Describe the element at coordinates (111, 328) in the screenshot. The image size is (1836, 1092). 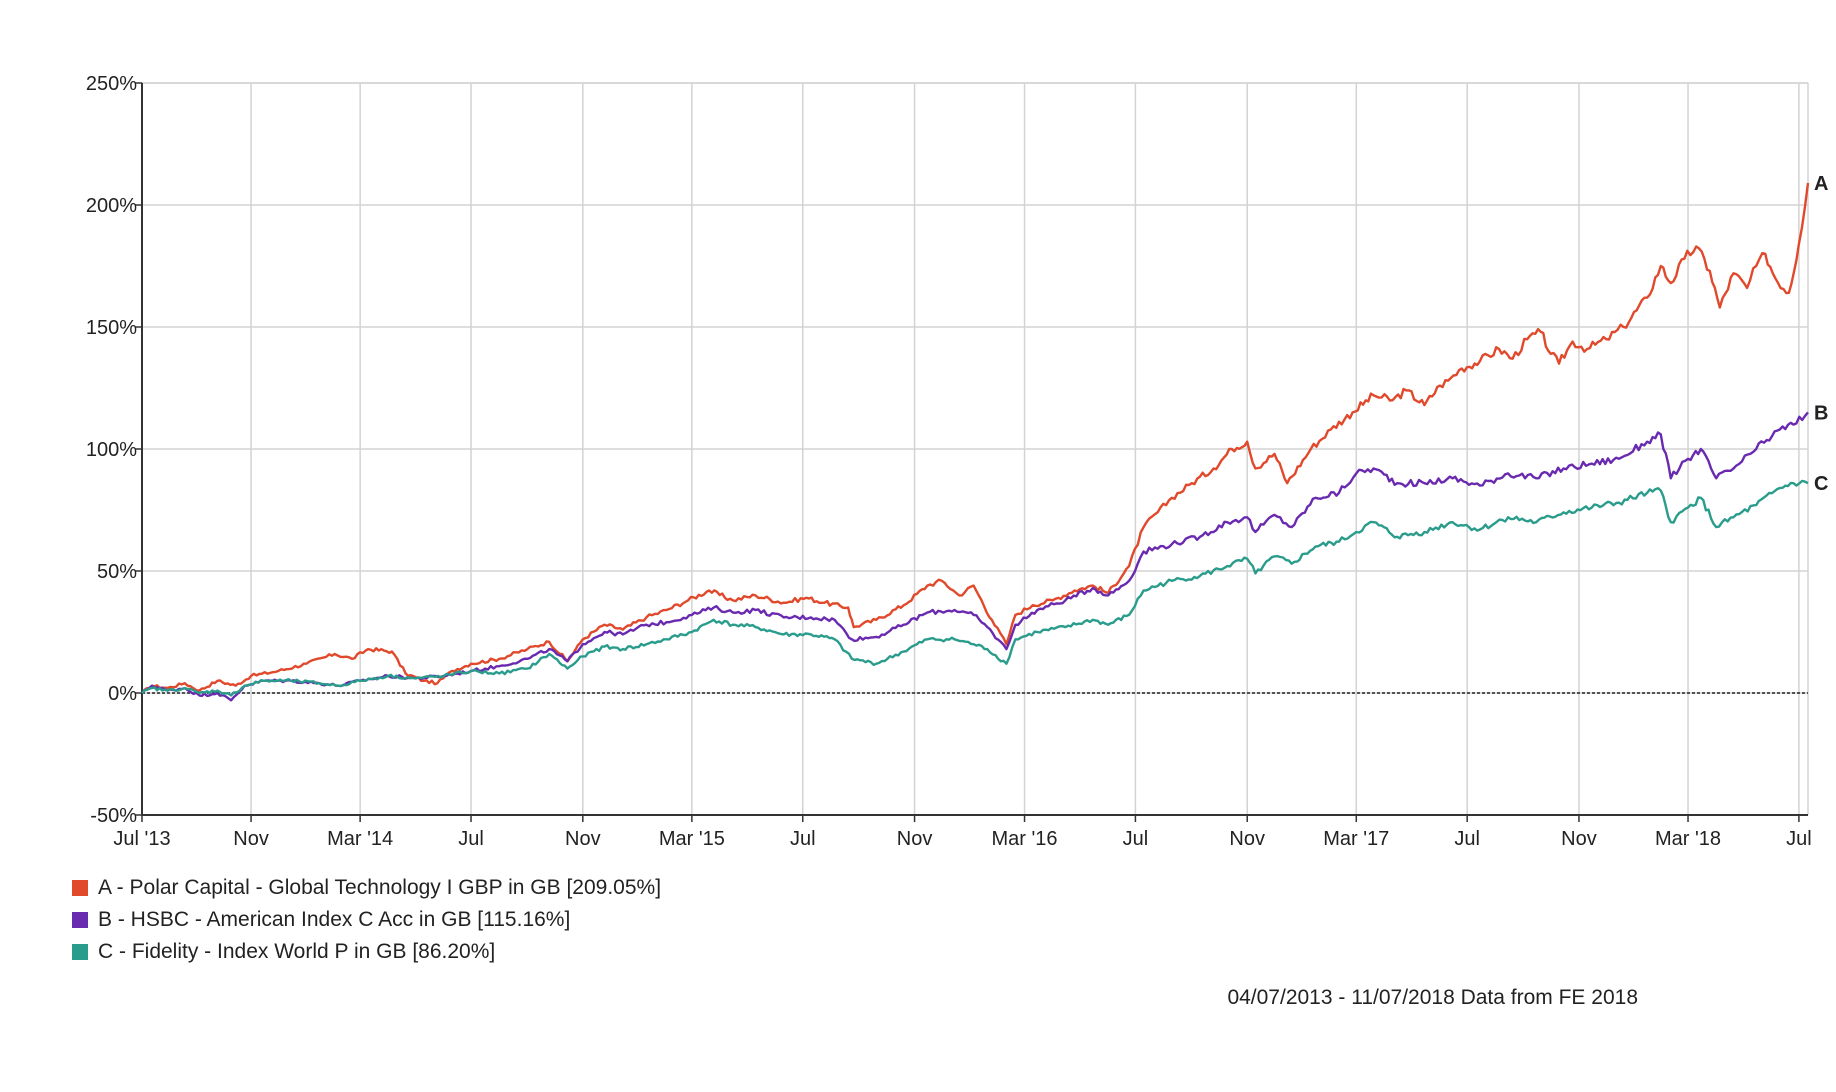
I see `y-tick-label: 150%` at that location.